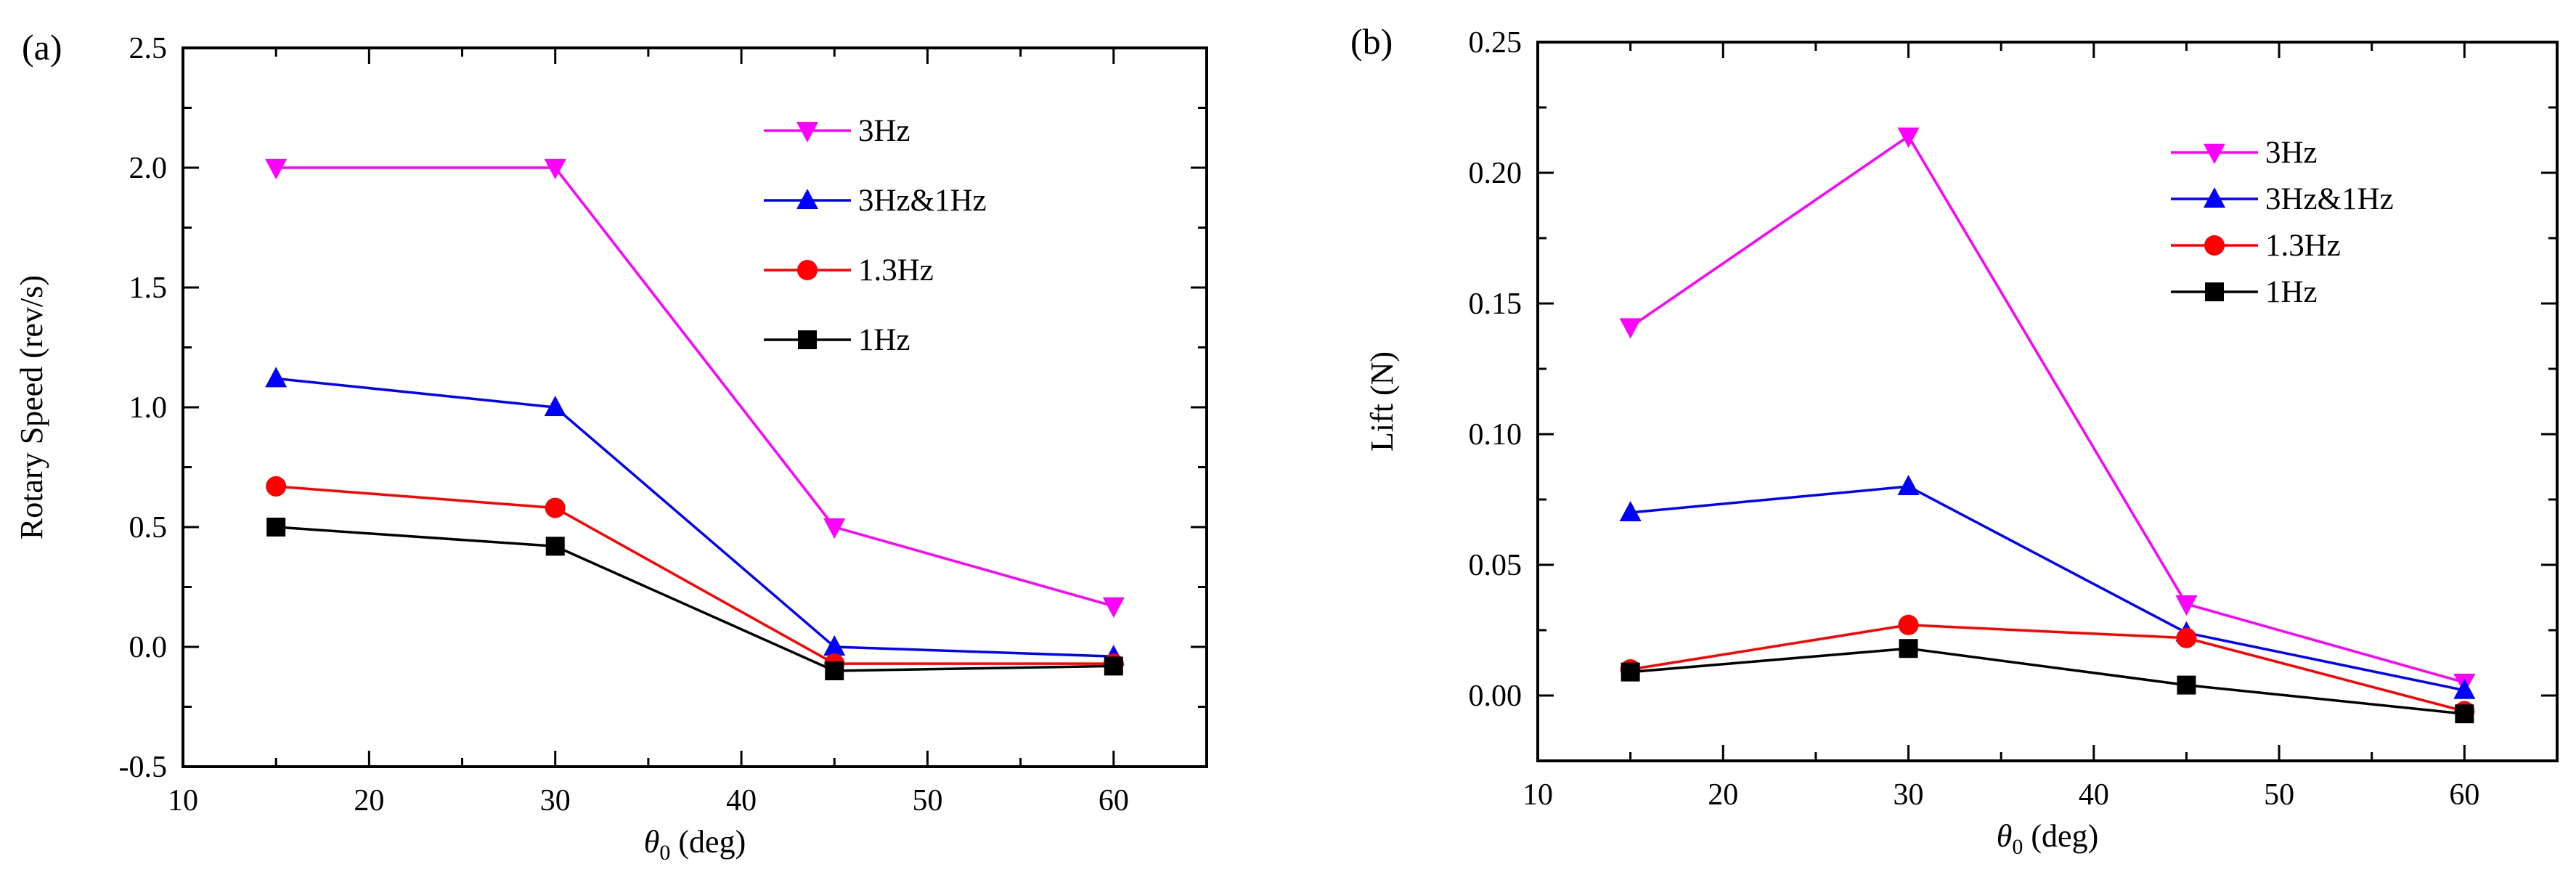 The width and height of the screenshot is (2576, 893). Describe the element at coordinates (1496, 697) in the screenshot. I see `y-tick-label: 0.00` at that location.